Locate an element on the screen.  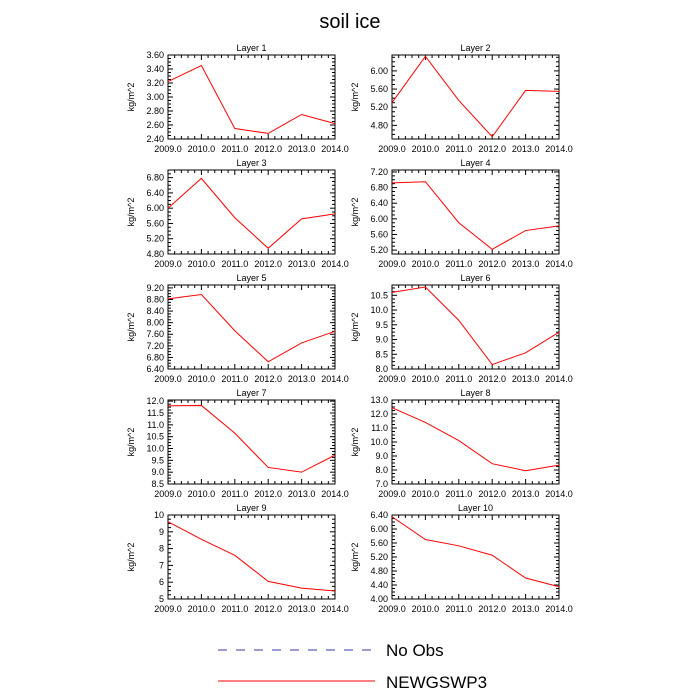
legend: No Obs NEWGSWP3 is located at coordinates (352, 666).